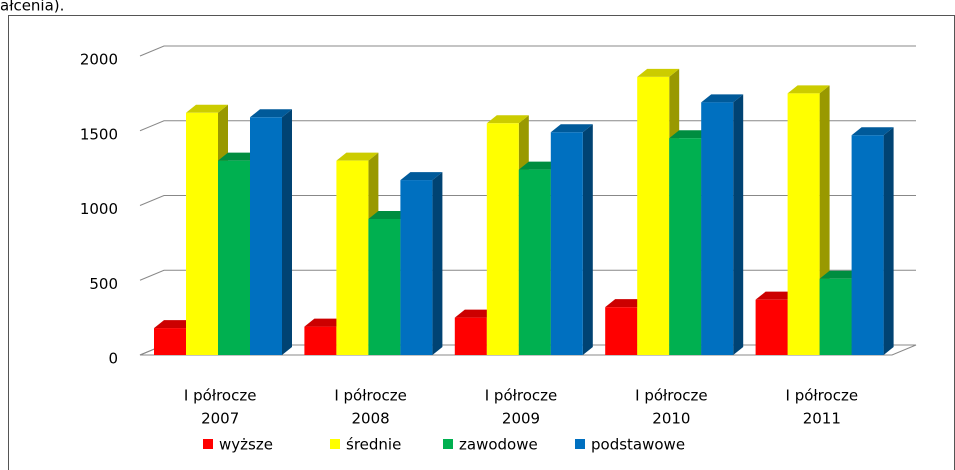  What do you see at coordinates (220, 419) in the screenshot?
I see `x-tick-label: 2007` at bounding box center [220, 419].